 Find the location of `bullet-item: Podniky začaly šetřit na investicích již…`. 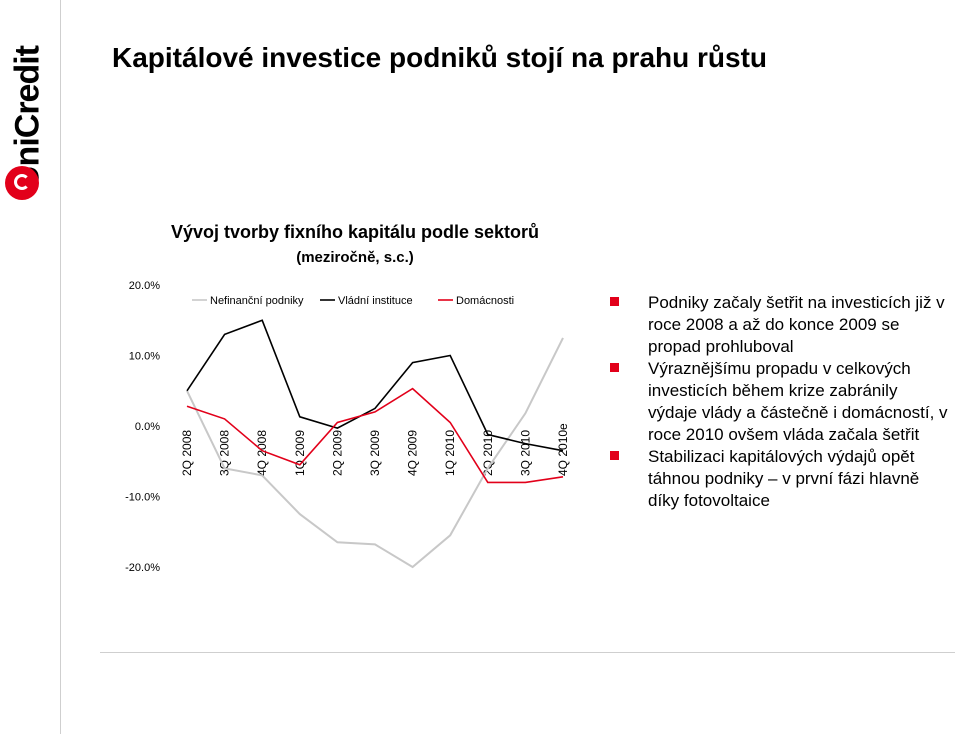

bullet-item: Podniky začaly šetřit na investicích již… is located at coordinates (780, 325).